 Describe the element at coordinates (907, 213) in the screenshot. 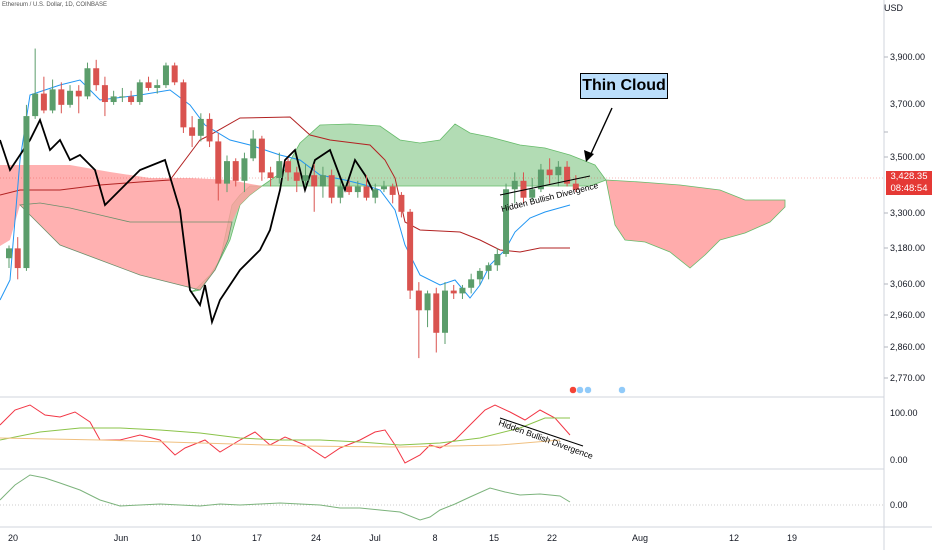

I see `y-tick-label: 3,300.00` at that location.